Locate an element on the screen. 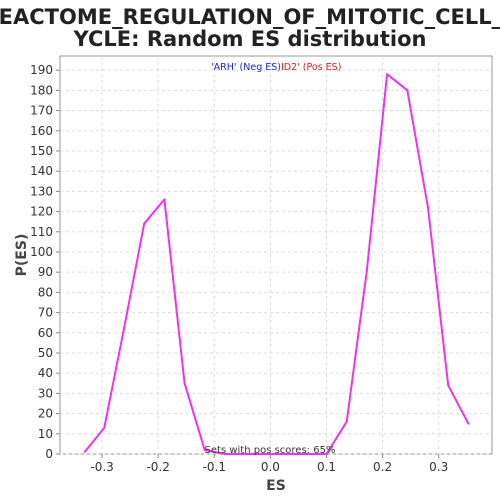 The image size is (500, 500). y-tick-label: 130 is located at coordinates (41, 191).